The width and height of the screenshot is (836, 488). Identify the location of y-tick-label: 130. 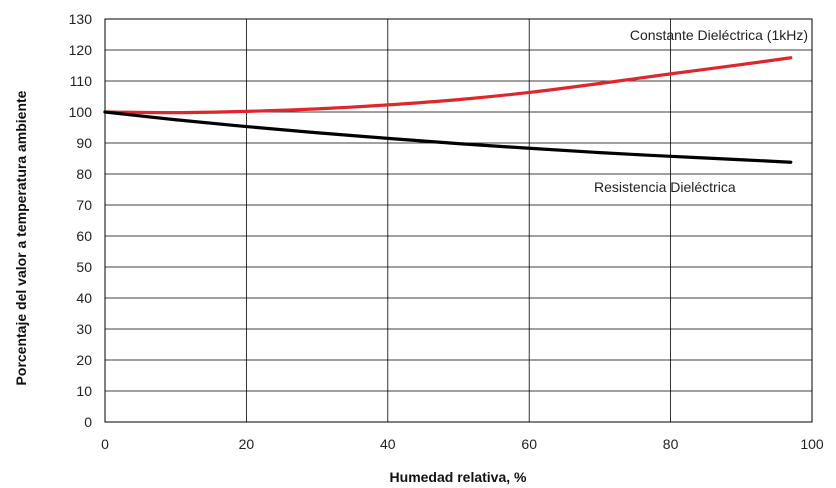
(81, 19).